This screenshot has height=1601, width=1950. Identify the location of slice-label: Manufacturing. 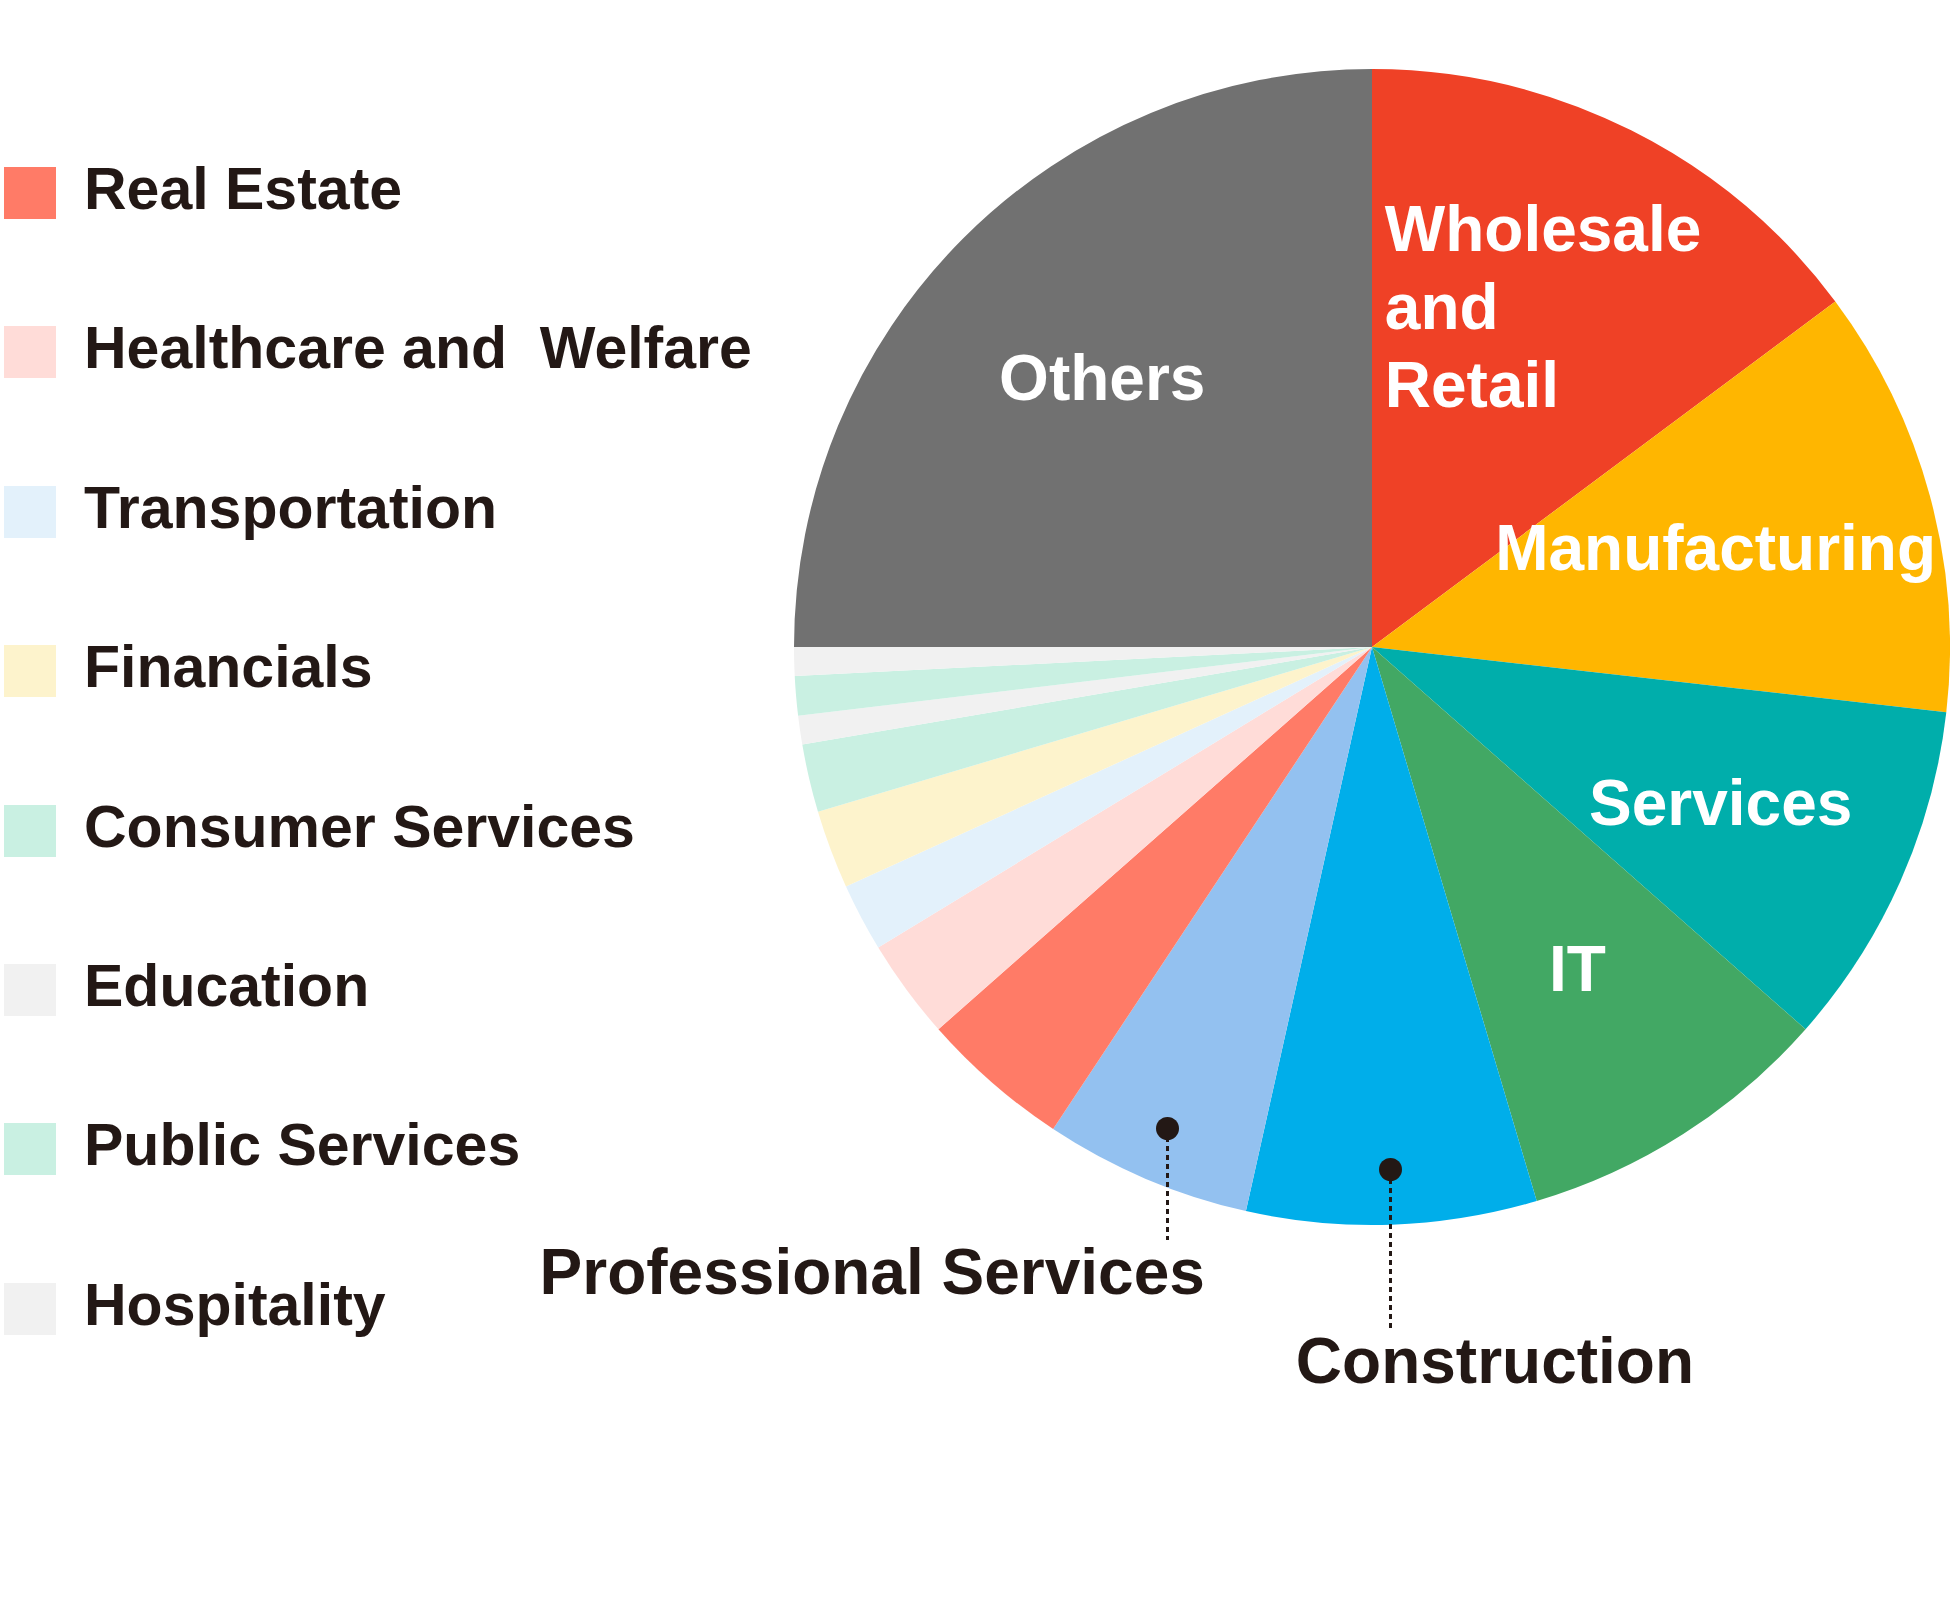
(1715, 548).